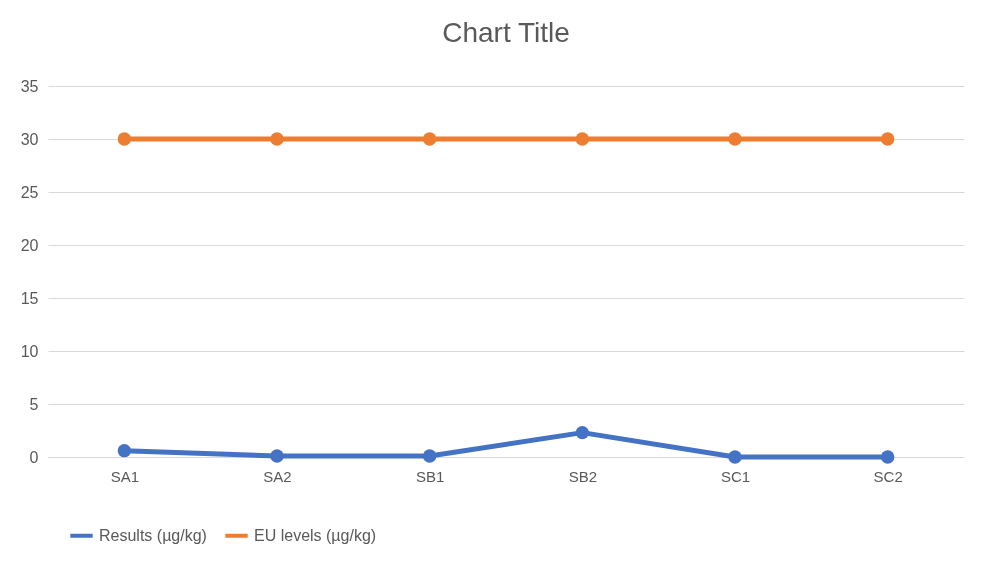 The height and width of the screenshot is (584, 1004). I want to click on x-tick-label: SC2, so click(888, 476).